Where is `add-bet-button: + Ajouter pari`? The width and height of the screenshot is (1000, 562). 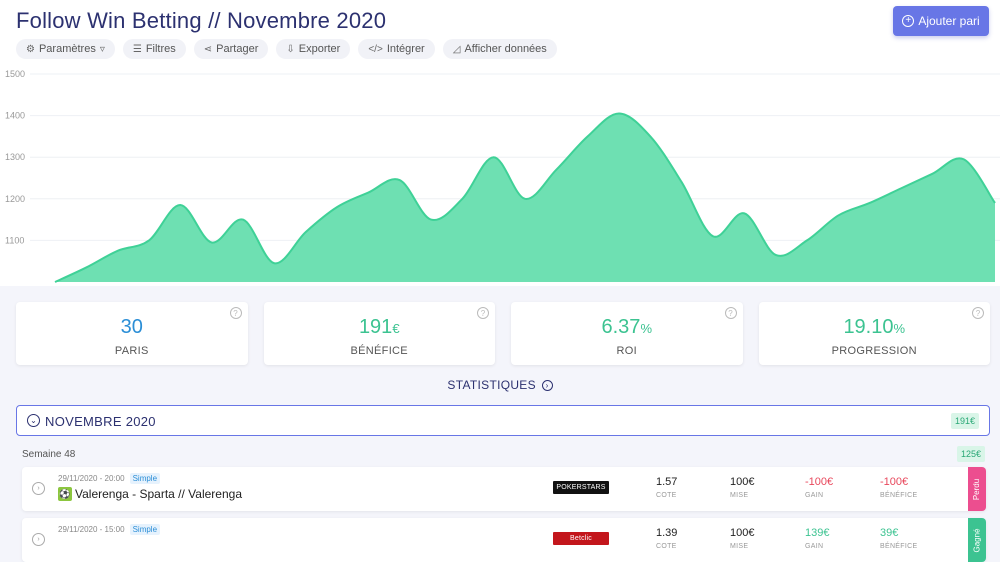 add-bet-button: + Ajouter pari is located at coordinates (941, 21).